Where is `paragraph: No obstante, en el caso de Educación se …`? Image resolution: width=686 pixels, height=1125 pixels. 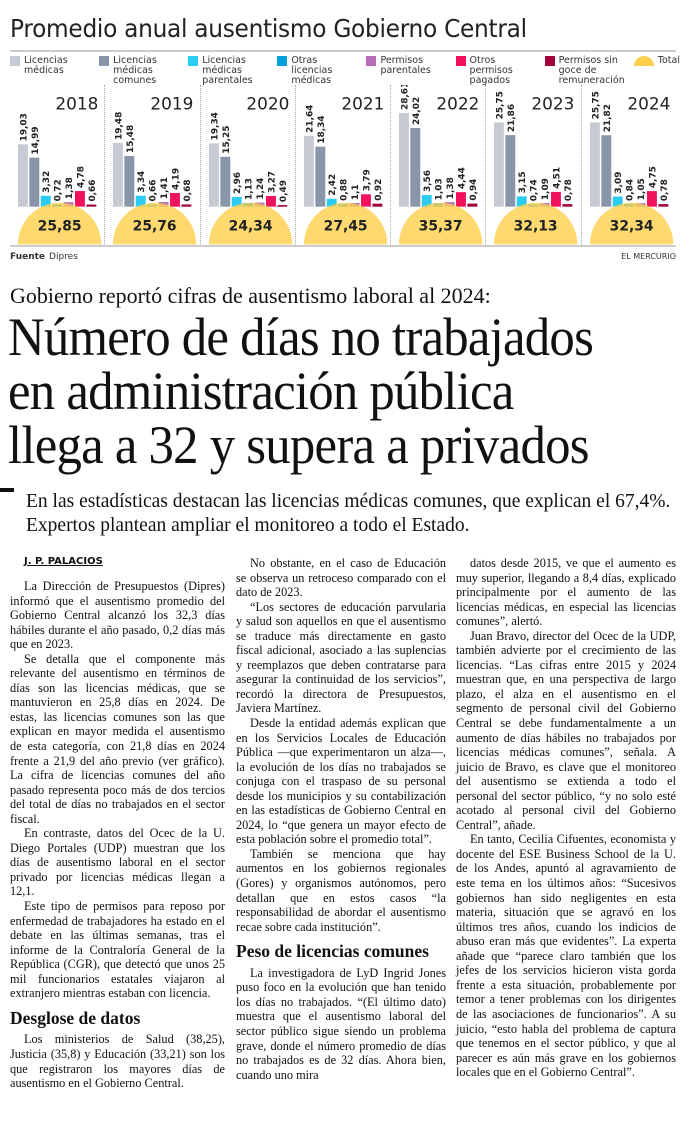
paragraph: No obstante, en el caso de Educación se … is located at coordinates (341, 578).